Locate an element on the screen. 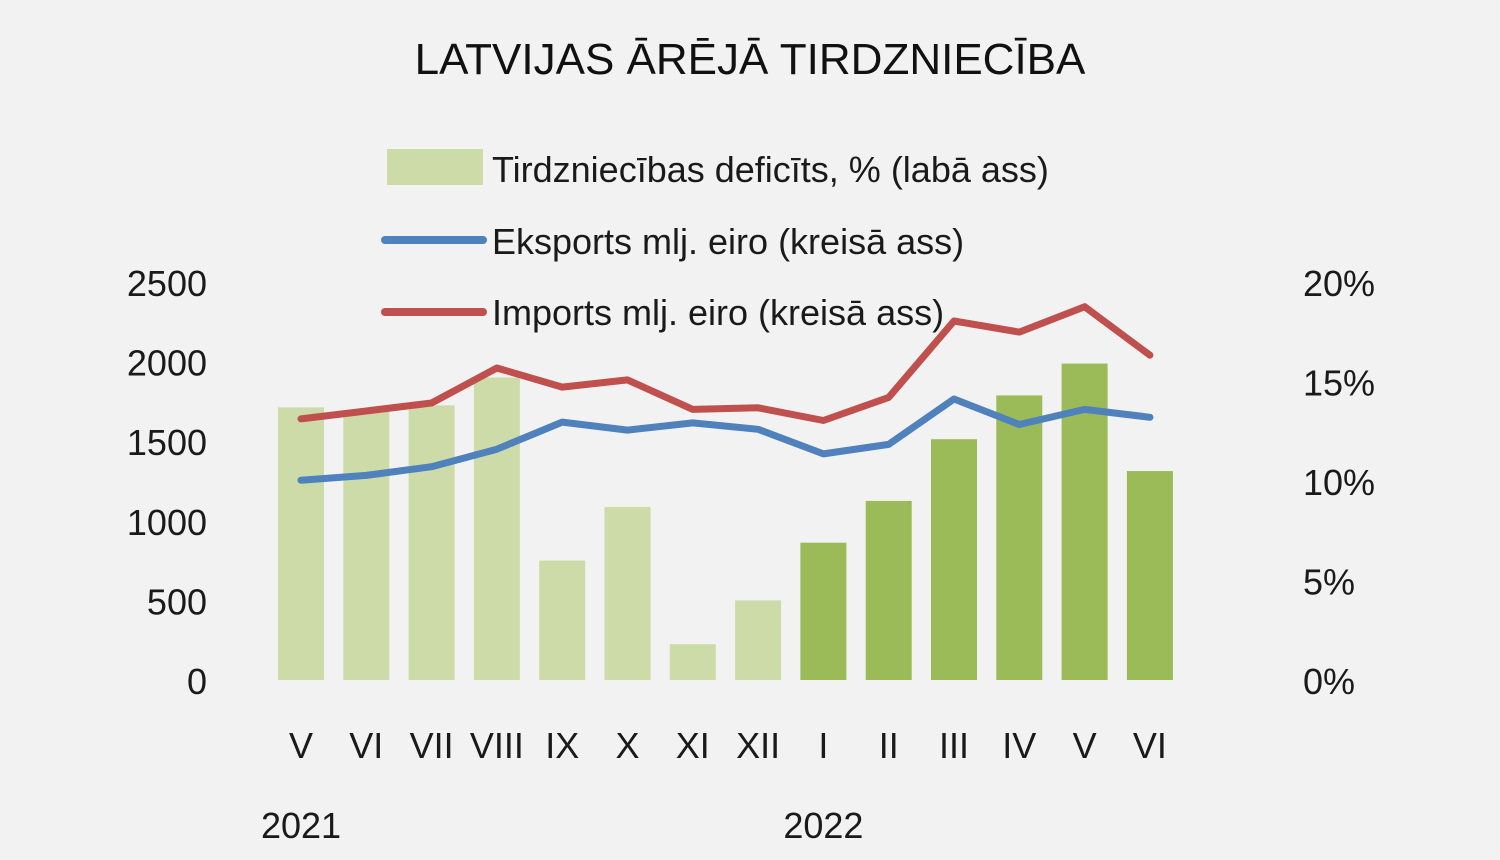  right-tick-label: 20% is located at coordinates (1339, 283).